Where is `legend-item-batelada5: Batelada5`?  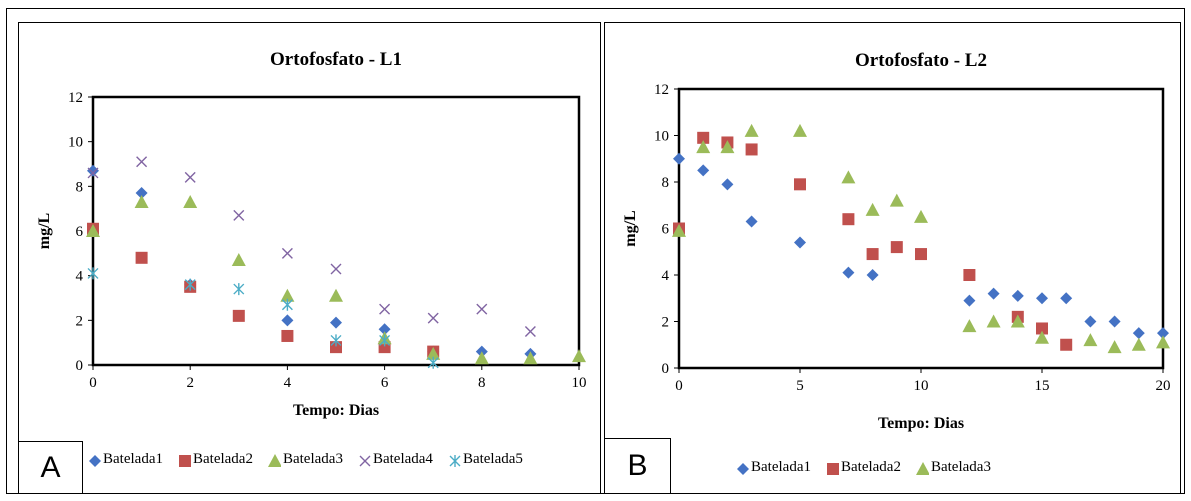
legend-item-batelada5: Batelada5 is located at coordinates (485, 459).